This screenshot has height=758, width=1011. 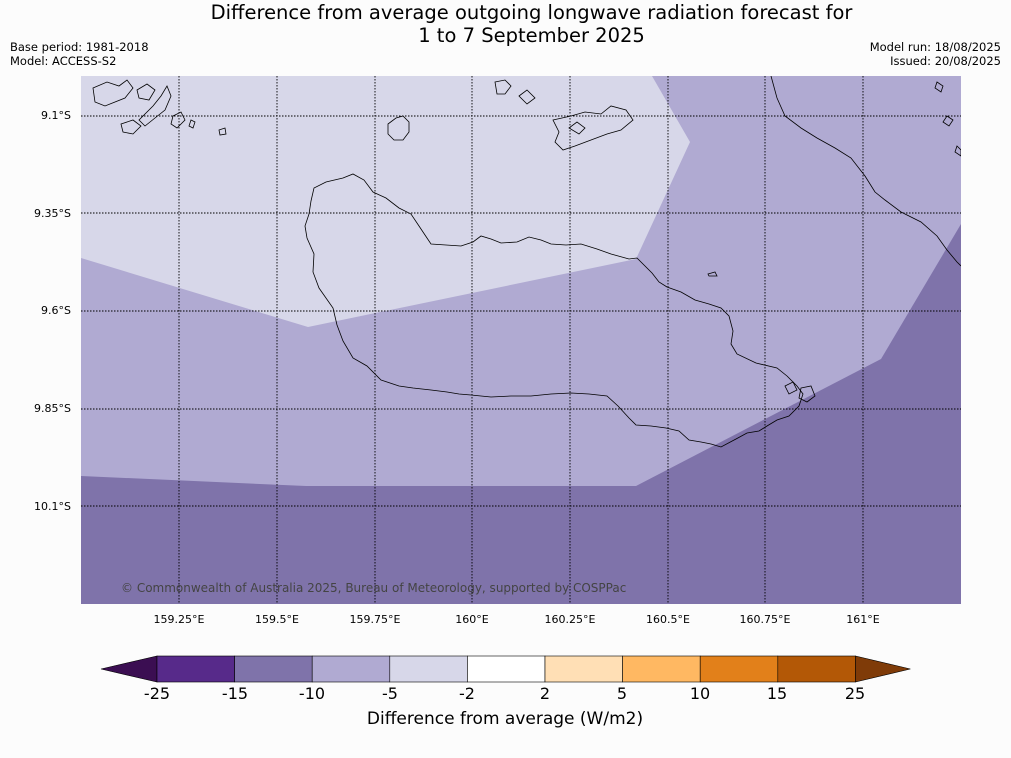 What do you see at coordinates (277, 619) in the screenshot?
I see `lon-label-159-5: 159.5°E` at bounding box center [277, 619].